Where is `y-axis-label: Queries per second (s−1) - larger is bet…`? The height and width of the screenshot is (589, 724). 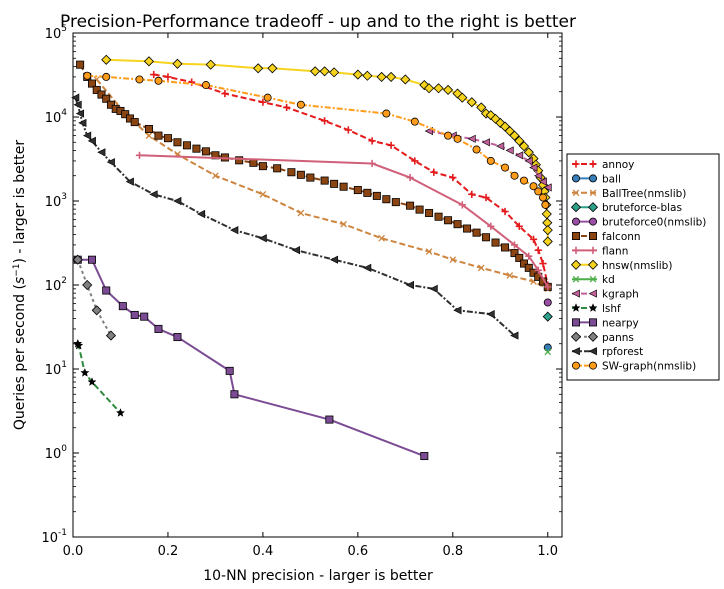
y-axis-label: Queries per second (s−1) - larger is bet… is located at coordinates (20, 285).